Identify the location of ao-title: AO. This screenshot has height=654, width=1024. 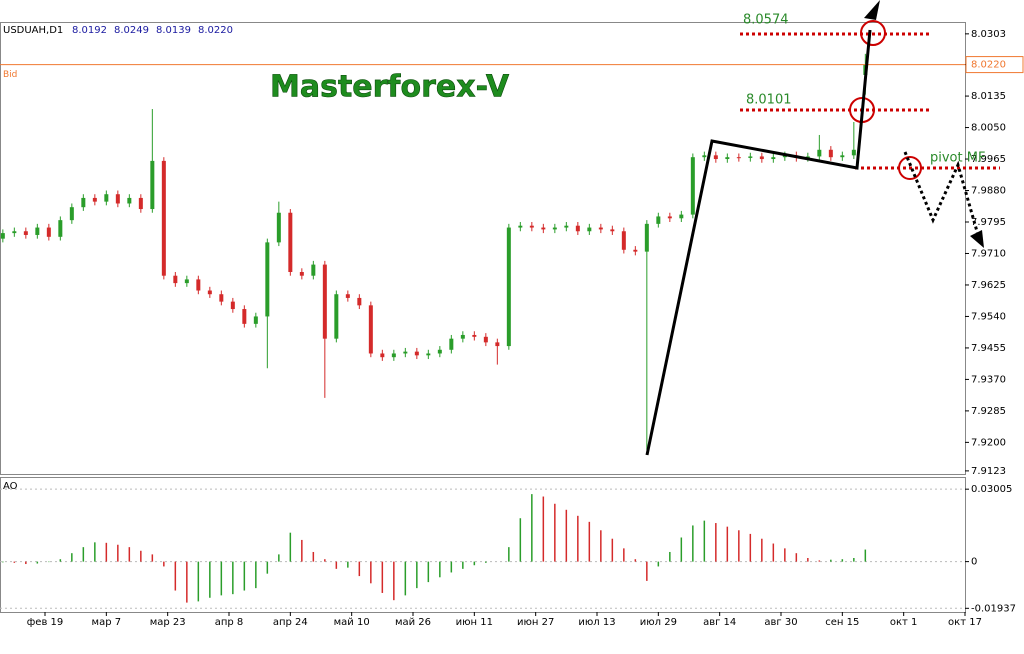
(10, 486).